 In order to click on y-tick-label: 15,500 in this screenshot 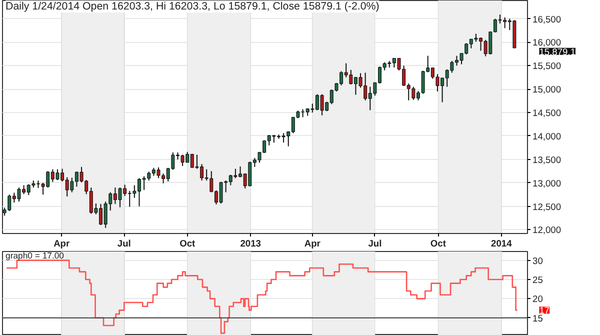, I will do `click(547, 66)`.